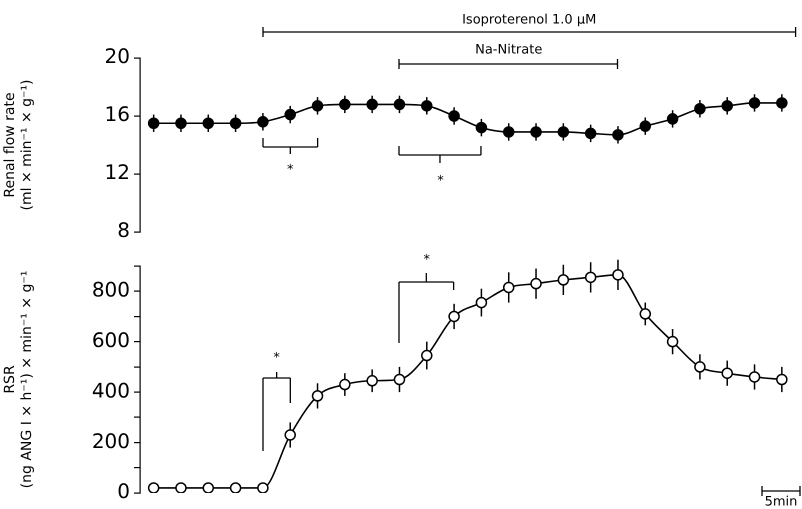 The image size is (802, 509). What do you see at coordinates (117, 172) in the screenshot?
I see `y-tick-label: 12` at bounding box center [117, 172].